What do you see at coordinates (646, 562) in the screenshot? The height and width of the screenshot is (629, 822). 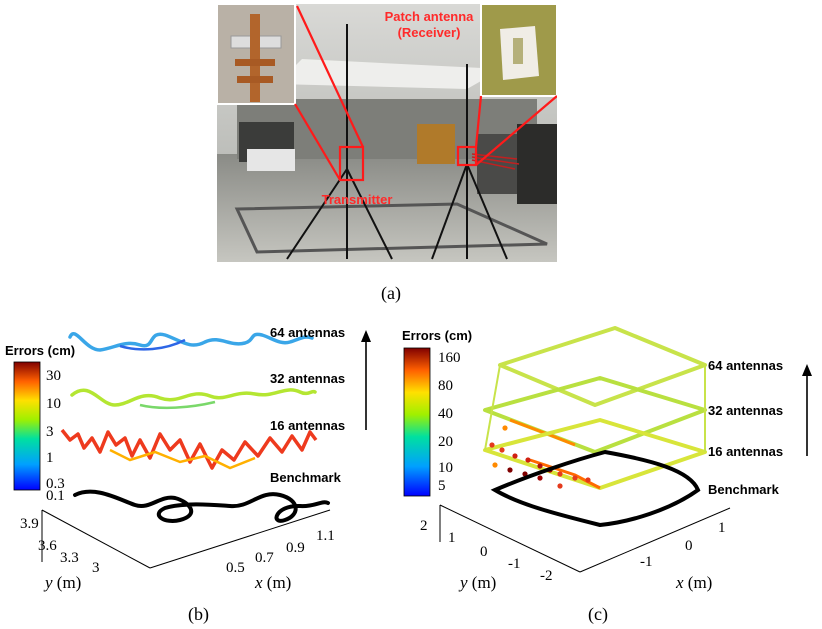 I see `x-tick: -1` at bounding box center [646, 562].